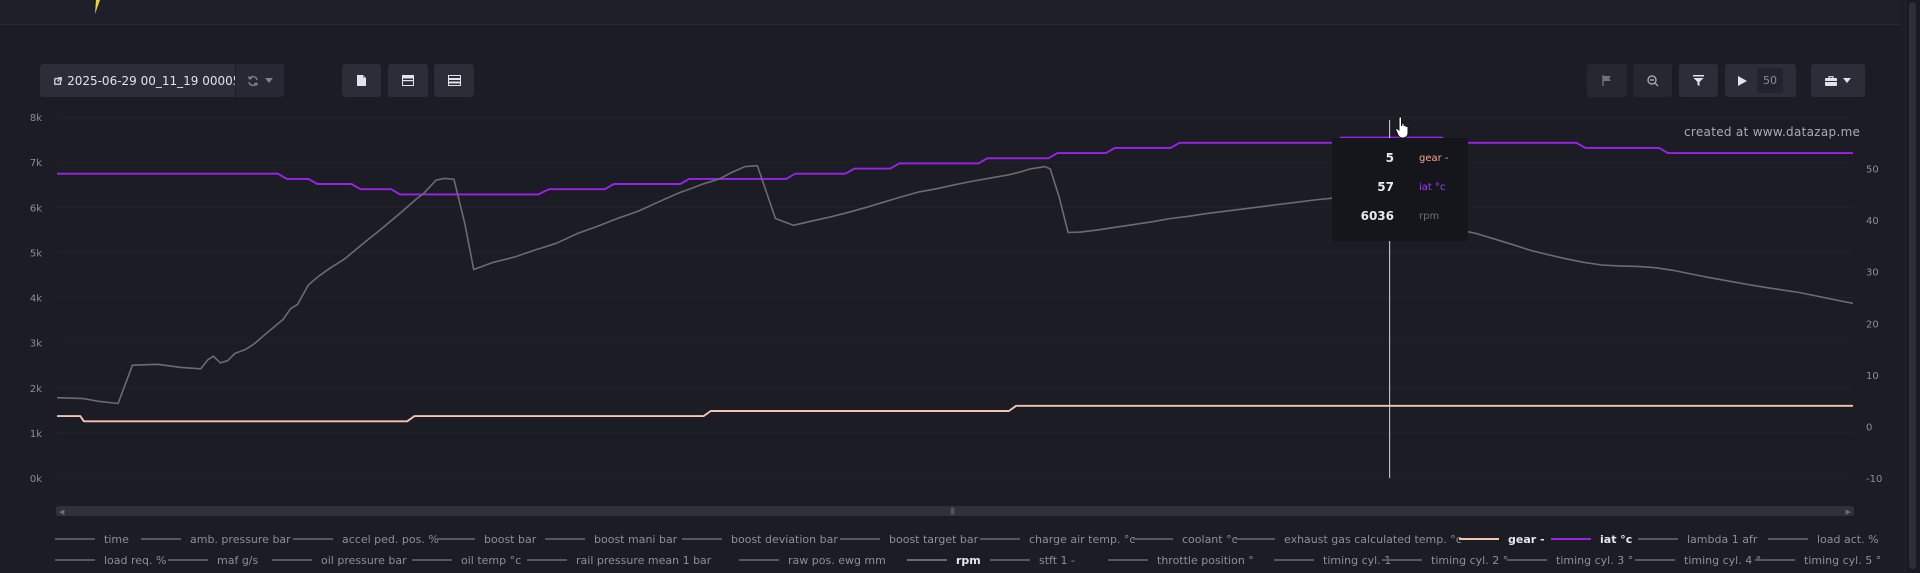 Image resolution: width=1920 pixels, height=573 pixels. What do you see at coordinates (1872, 324) in the screenshot?
I see `y-right-tick-label: 20` at bounding box center [1872, 324].